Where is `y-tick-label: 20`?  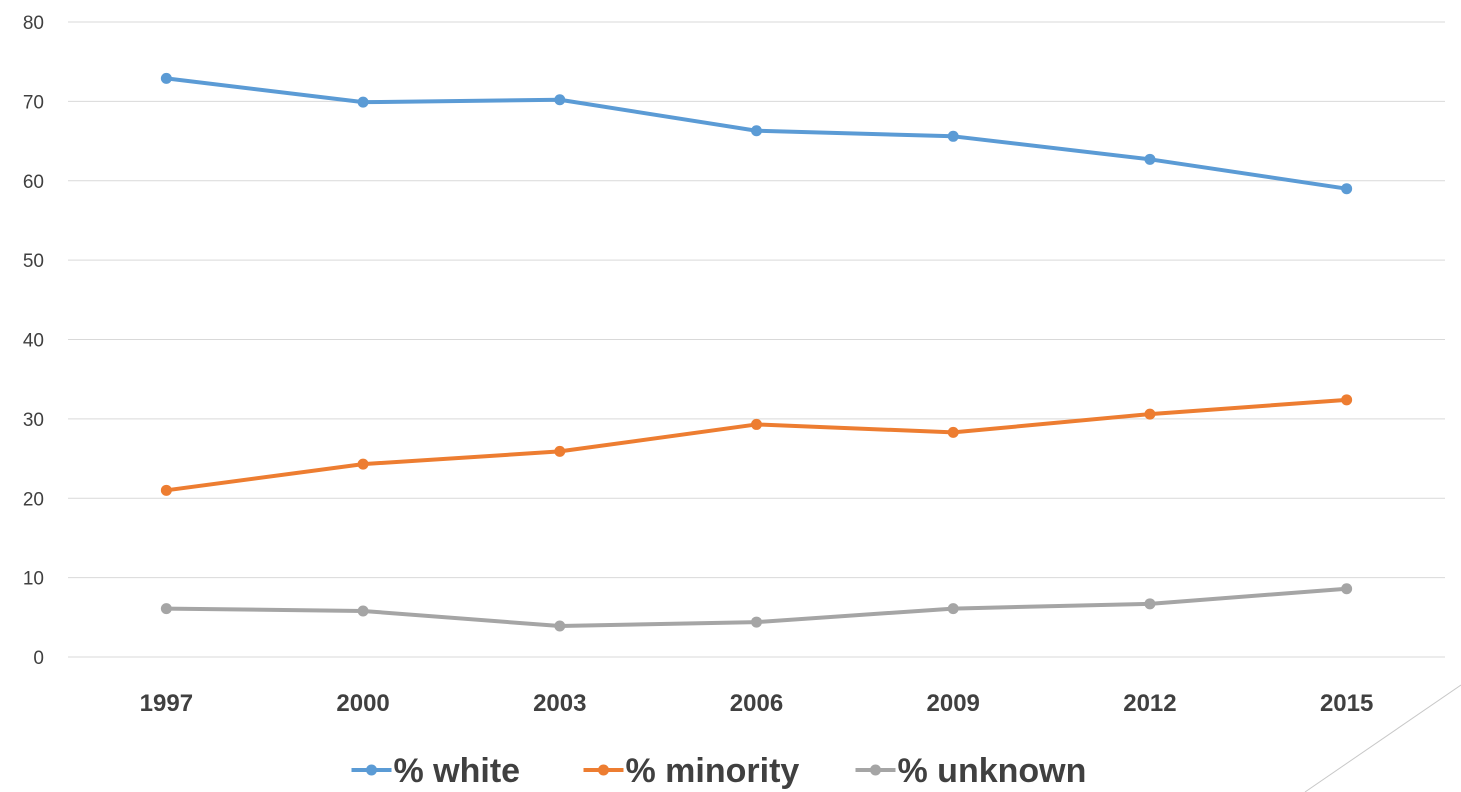 y-tick-label: 20 is located at coordinates (33, 499).